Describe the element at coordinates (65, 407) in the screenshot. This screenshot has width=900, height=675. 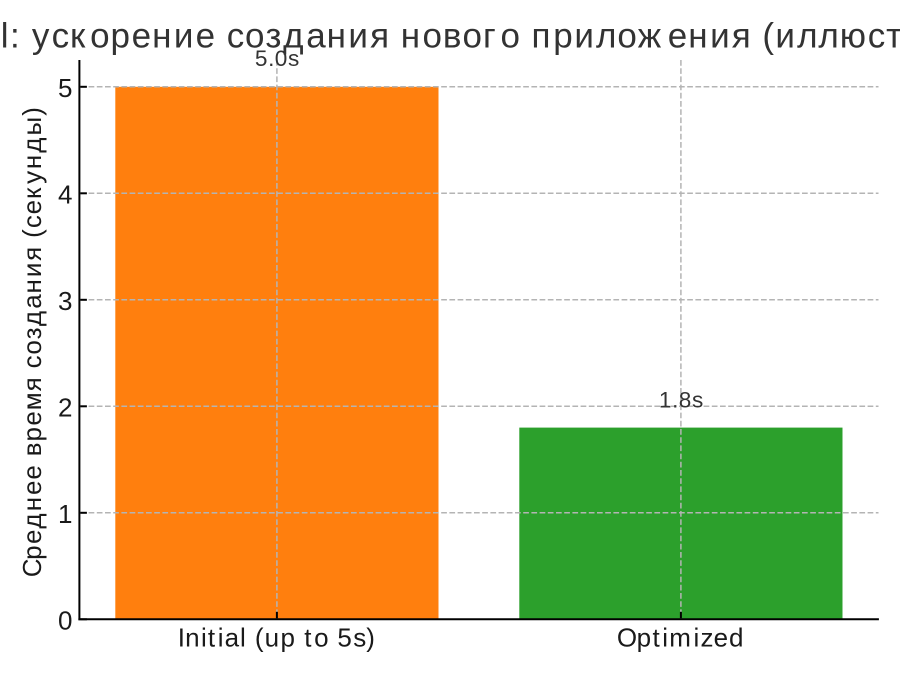
I see `svg-text: 2` at that location.